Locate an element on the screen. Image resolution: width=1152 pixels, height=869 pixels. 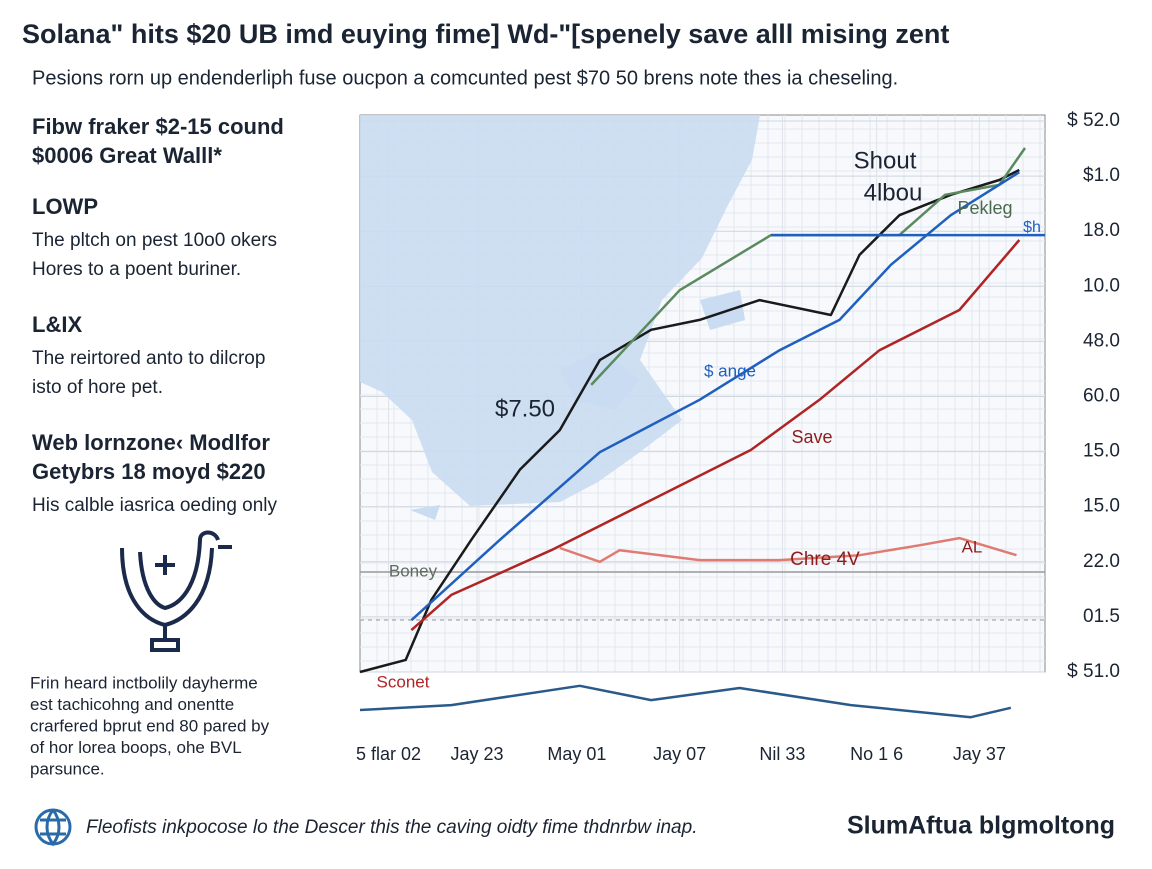
annotation: $7.50 is located at coordinates (525, 408).